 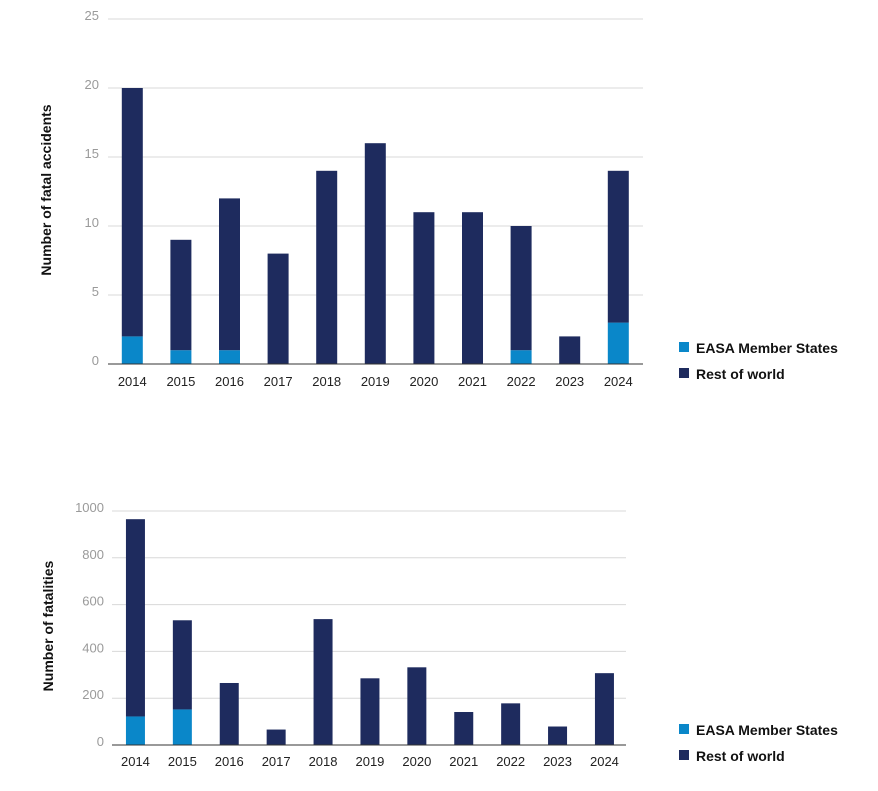 I want to click on y-tick-label: 800, so click(x=93, y=554).